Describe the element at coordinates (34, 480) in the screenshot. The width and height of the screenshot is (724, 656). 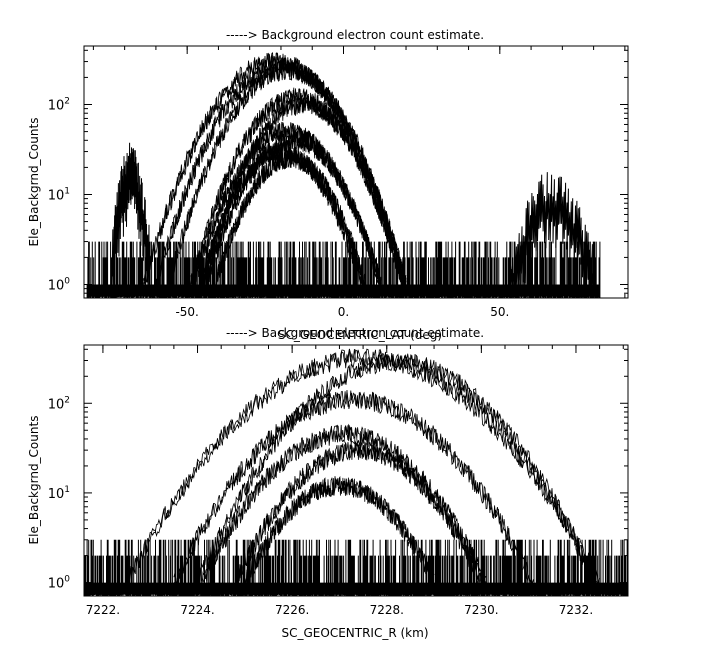
I see `panel-2-ylabel: Ele_Backgrnd_Counts` at that location.